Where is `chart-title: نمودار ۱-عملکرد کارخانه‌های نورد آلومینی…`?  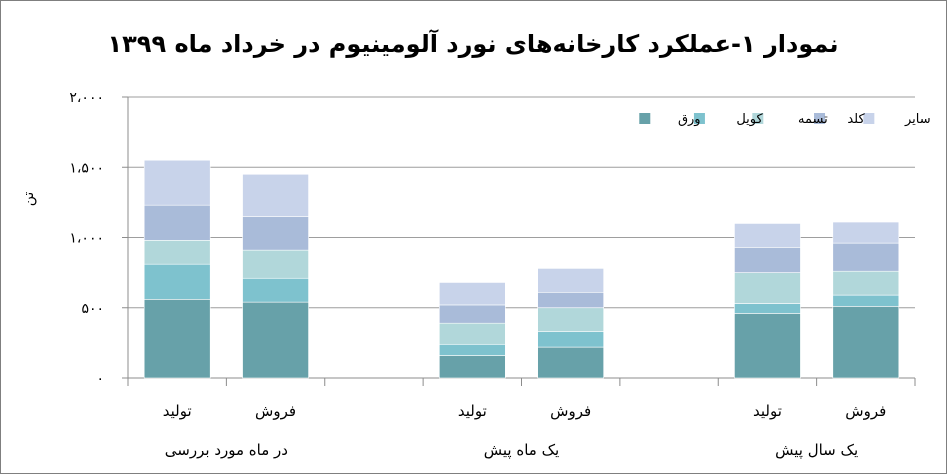
chart-title: نمودار ۱-عملکرد کارخانه‌های نورد آلومینی… is located at coordinates (473, 43).